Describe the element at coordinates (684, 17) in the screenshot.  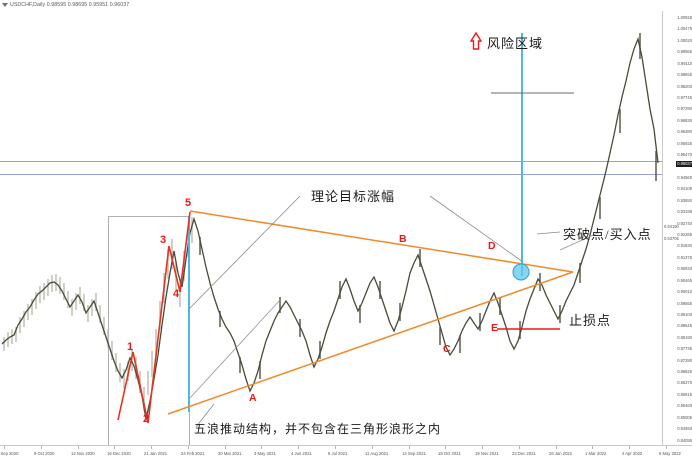
I see `y-tick: 1.00928` at that location.